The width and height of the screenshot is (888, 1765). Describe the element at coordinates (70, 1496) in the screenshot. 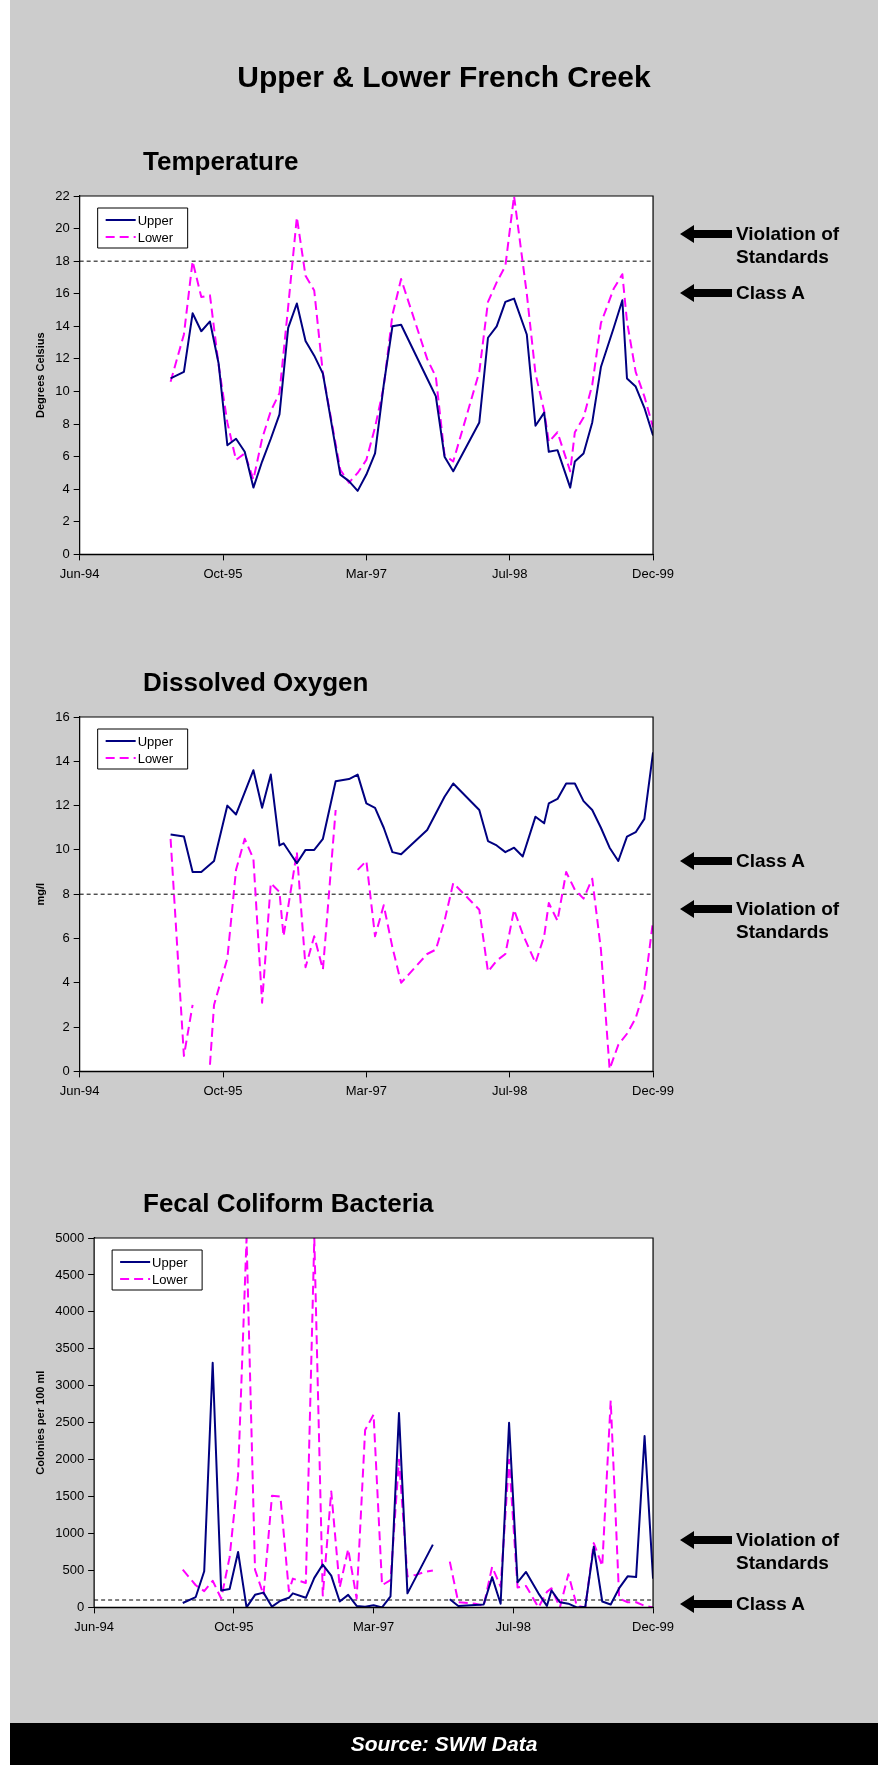

I see `y-tick-label: 1500` at that location.